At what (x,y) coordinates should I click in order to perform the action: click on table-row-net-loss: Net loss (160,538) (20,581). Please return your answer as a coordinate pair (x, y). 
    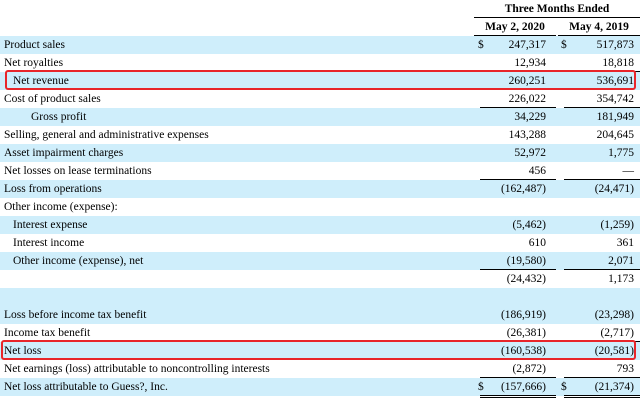
    Looking at the image, I should click on (320, 351).